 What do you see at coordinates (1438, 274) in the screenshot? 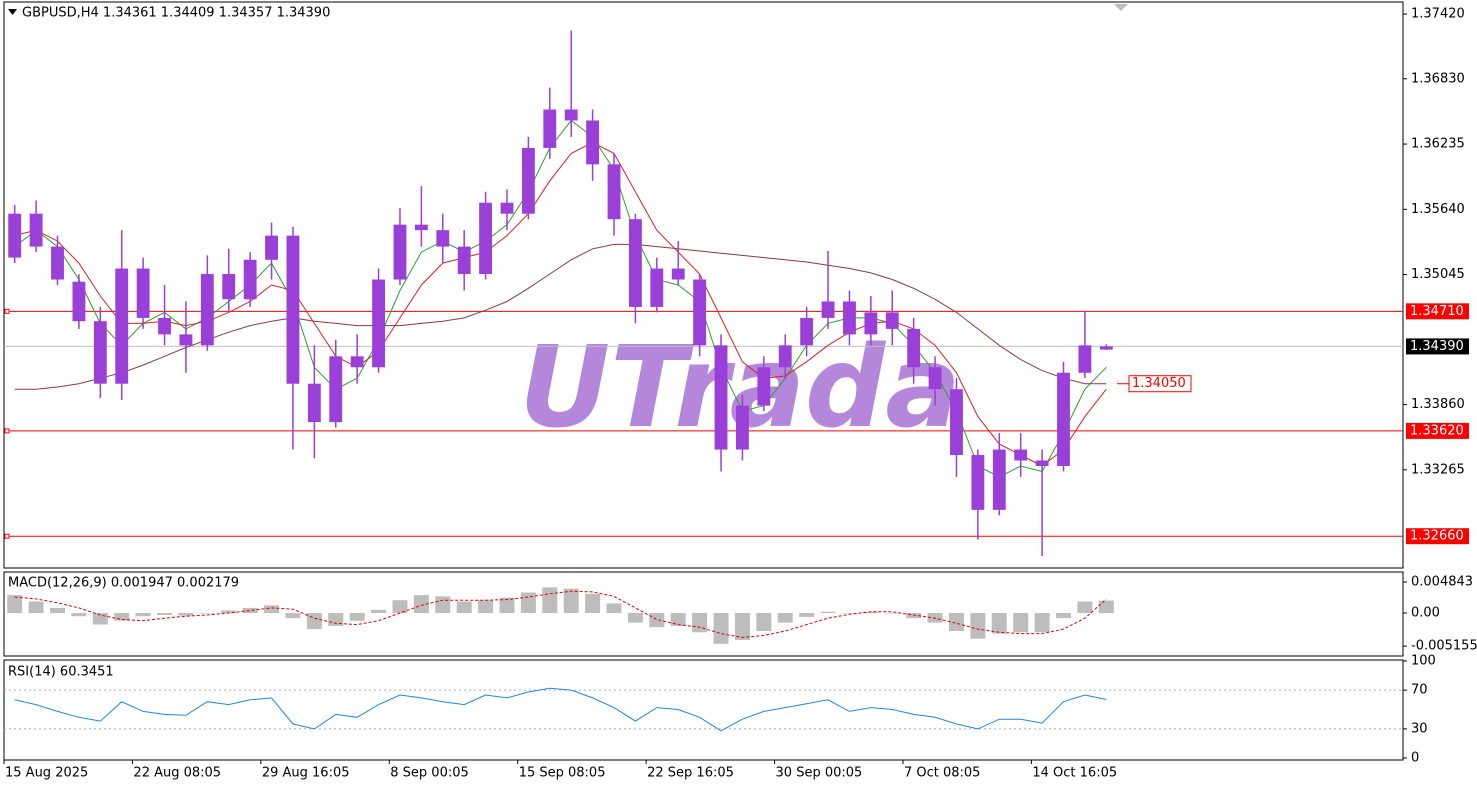
I see `y-tick-label: 1.35045` at bounding box center [1438, 274].